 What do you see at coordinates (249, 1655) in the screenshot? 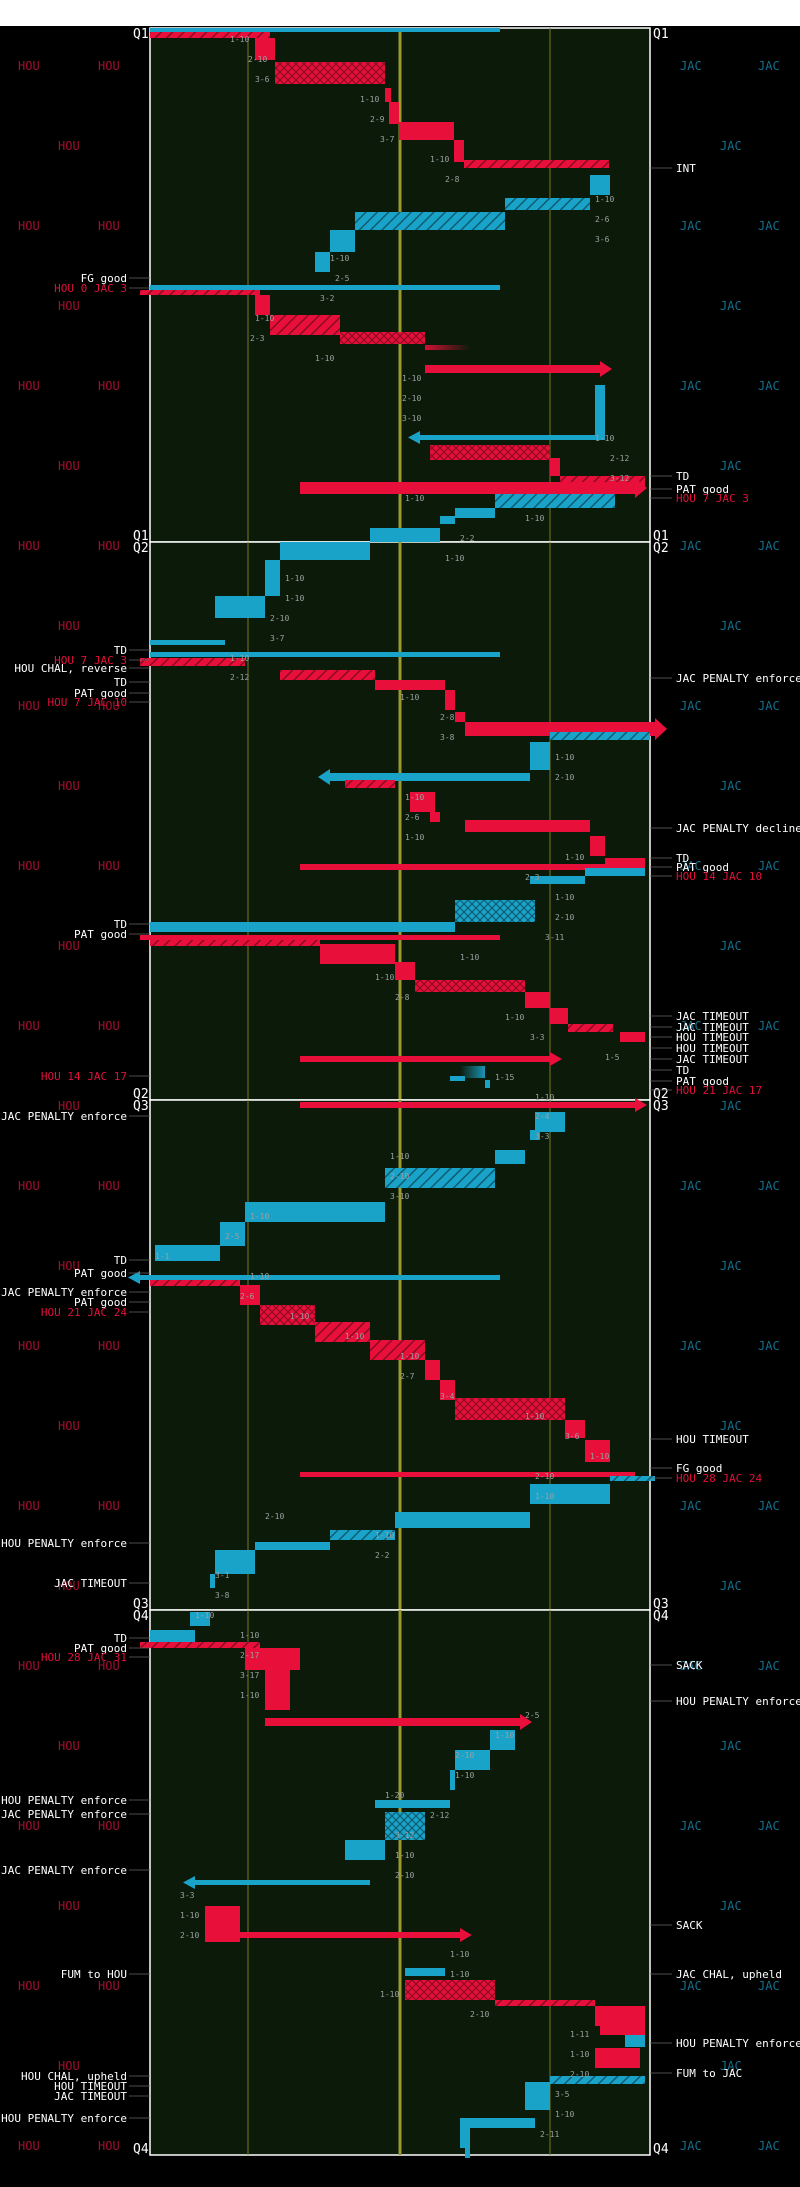
I see `down-distance-label: 2-17` at bounding box center [249, 1655].